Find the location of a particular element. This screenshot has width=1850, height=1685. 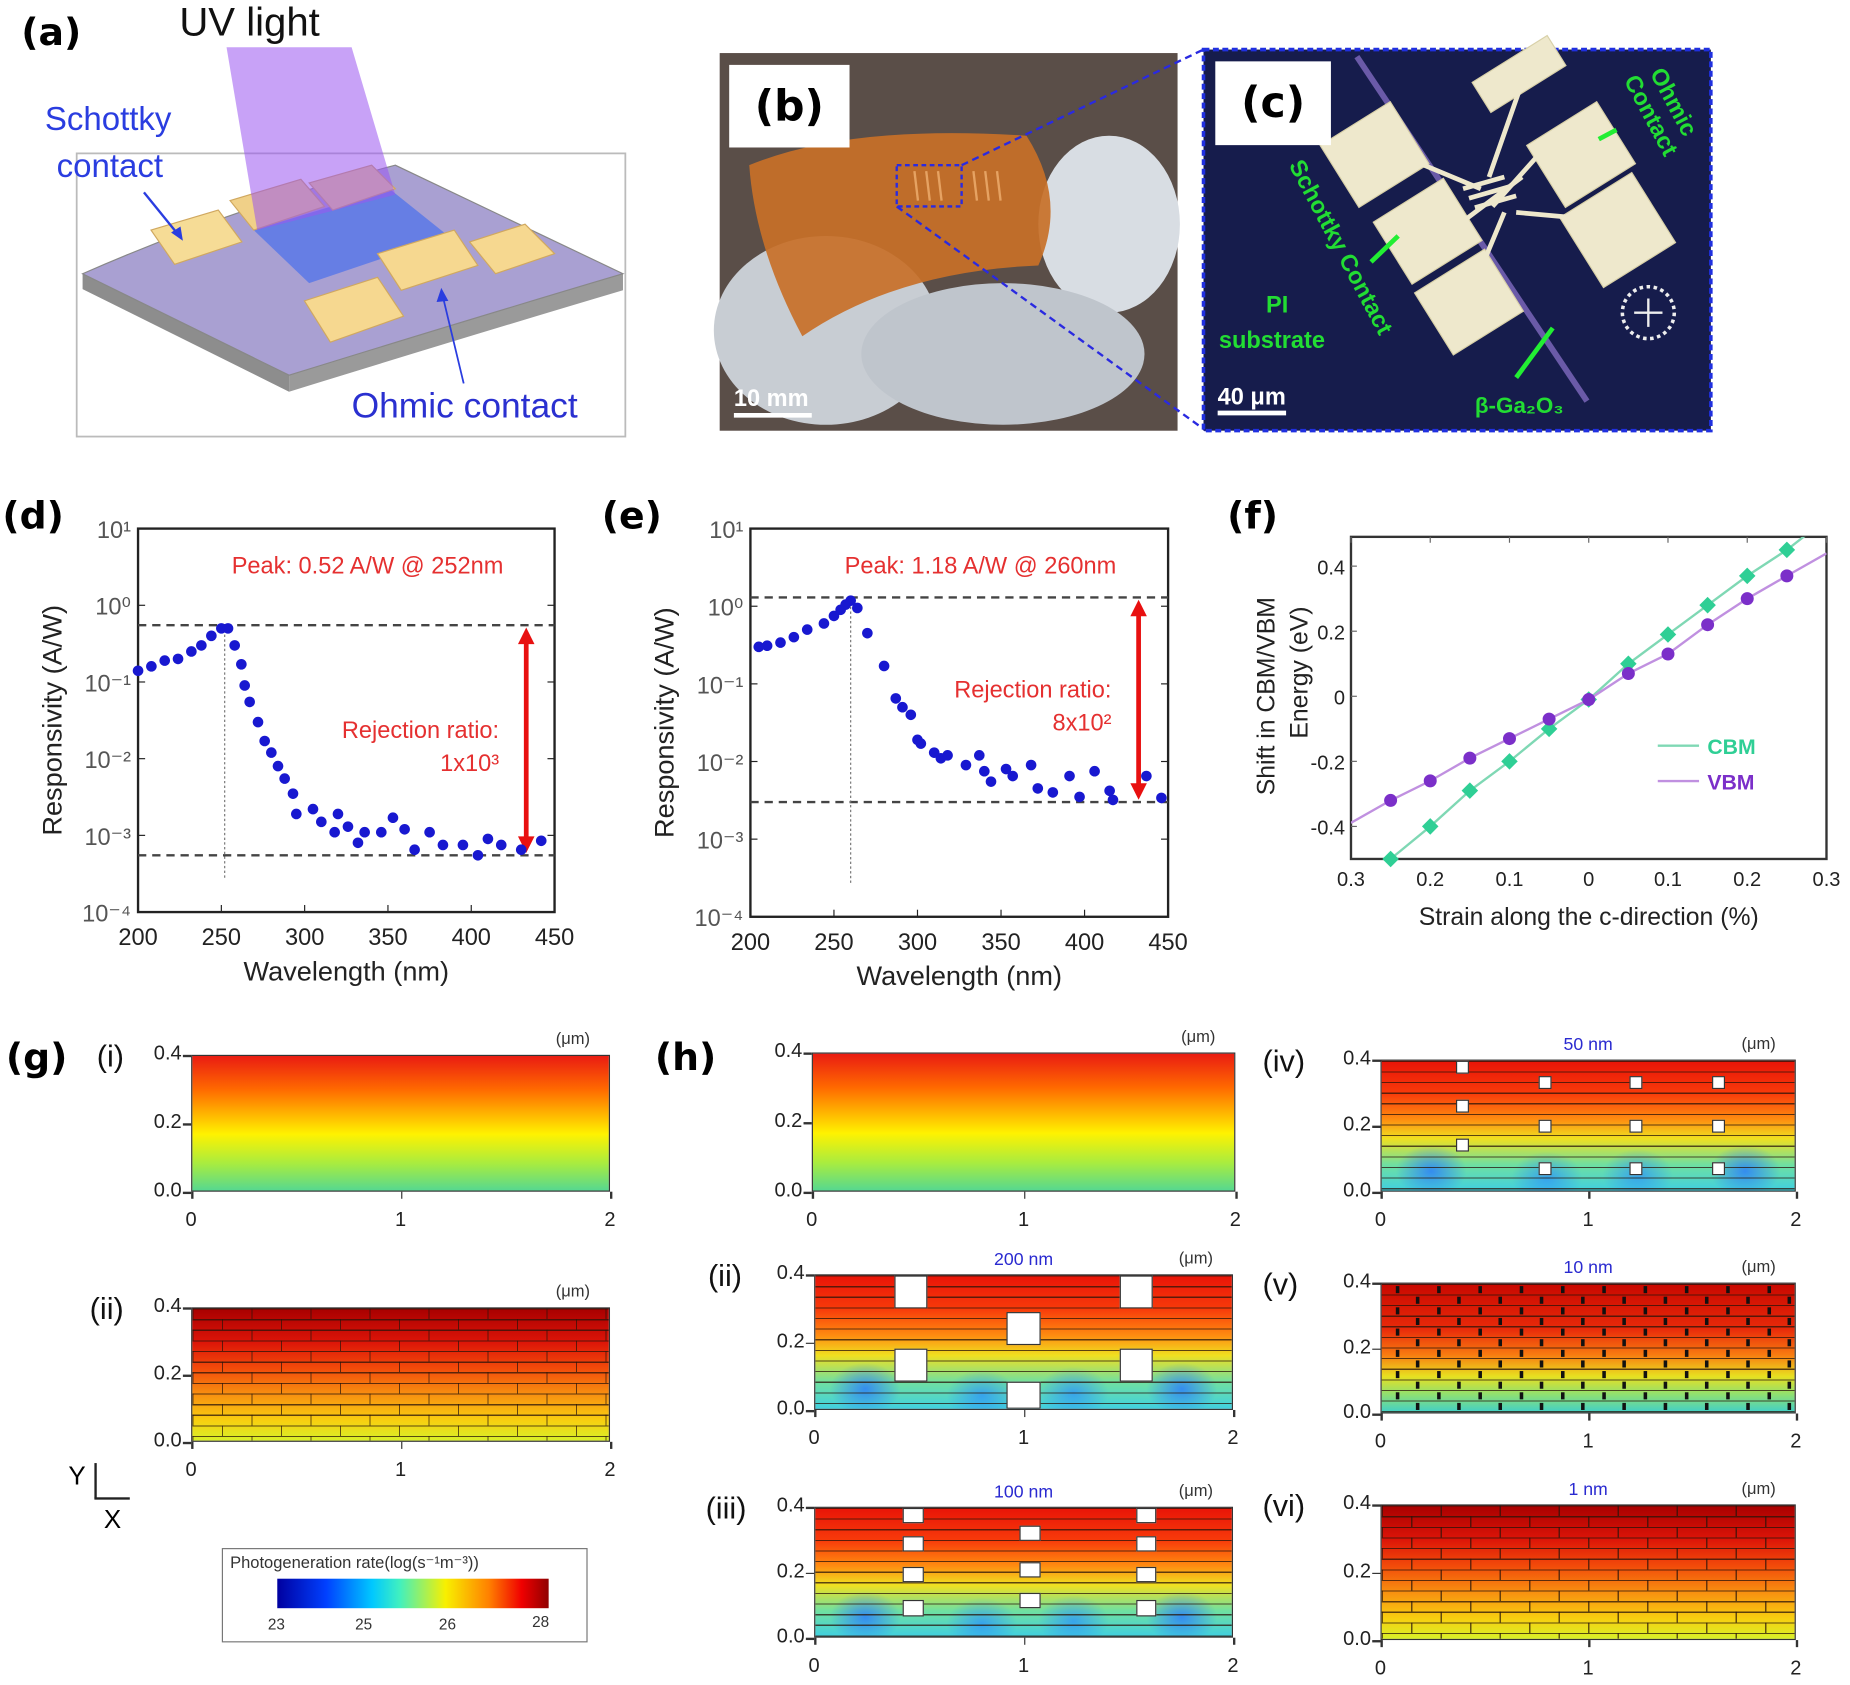

panel-label-b: (b) is located at coordinates (789, 106).